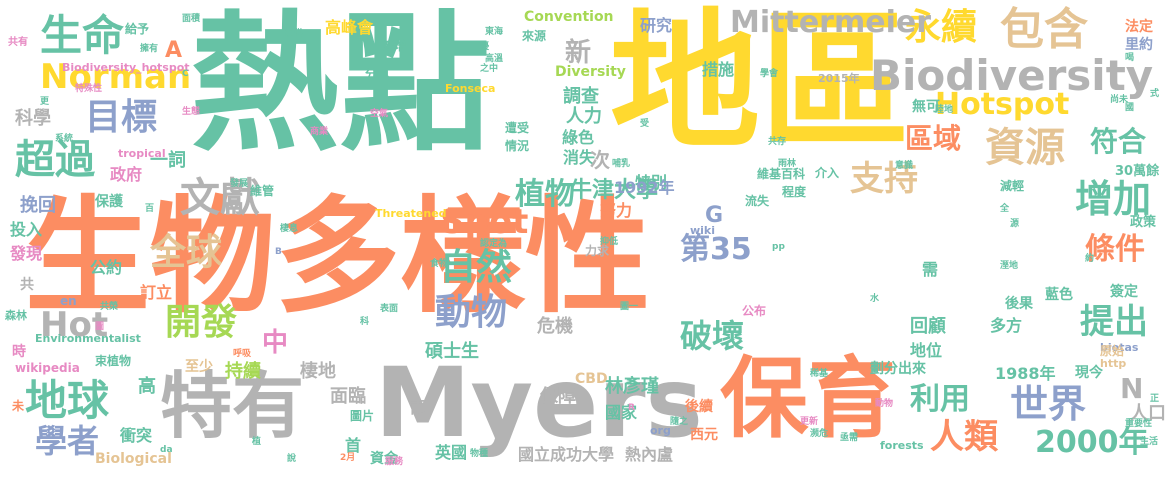 This screenshot has height=482, width=1175. What do you see at coordinates (1015, 224) in the screenshot?
I see `word: 源` at bounding box center [1015, 224].